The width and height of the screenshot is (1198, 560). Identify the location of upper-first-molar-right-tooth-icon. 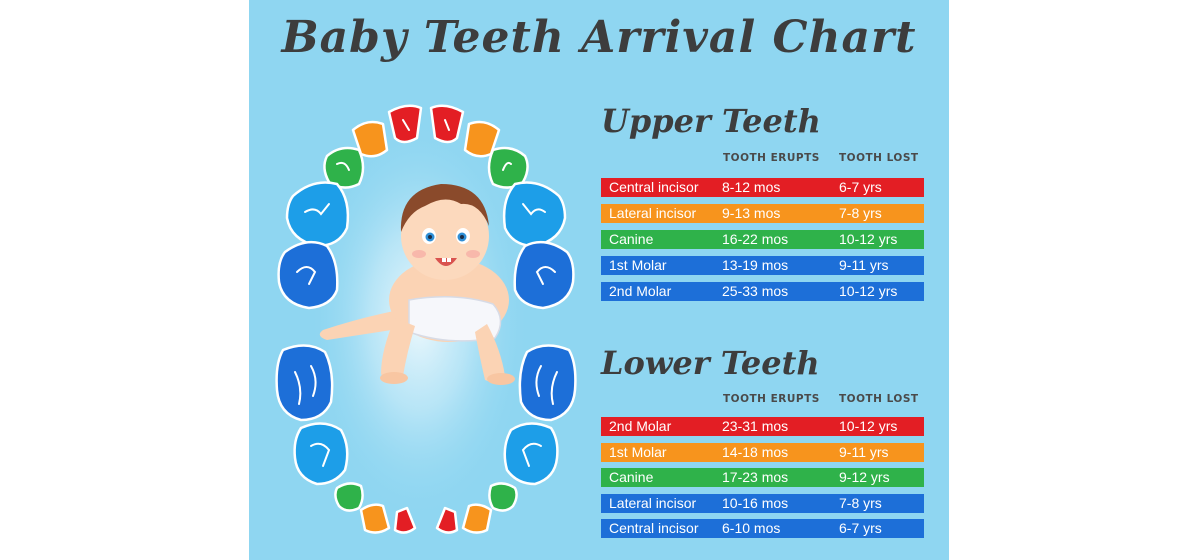
(534, 214).